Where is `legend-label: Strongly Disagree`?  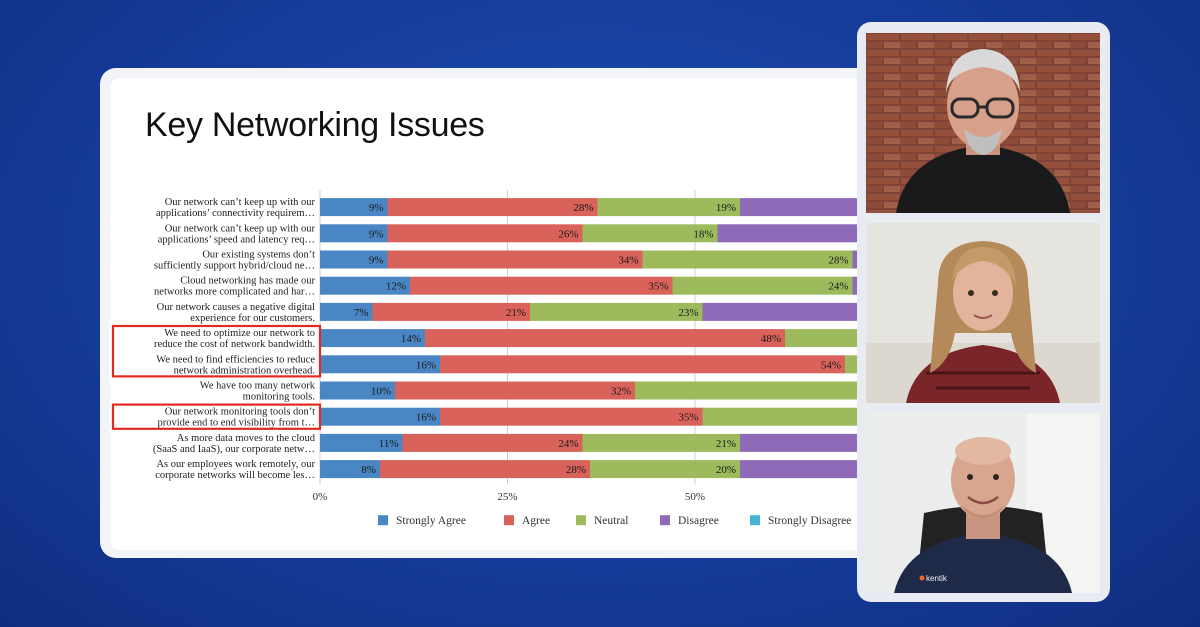 legend-label: Strongly Disagree is located at coordinates (809, 521).